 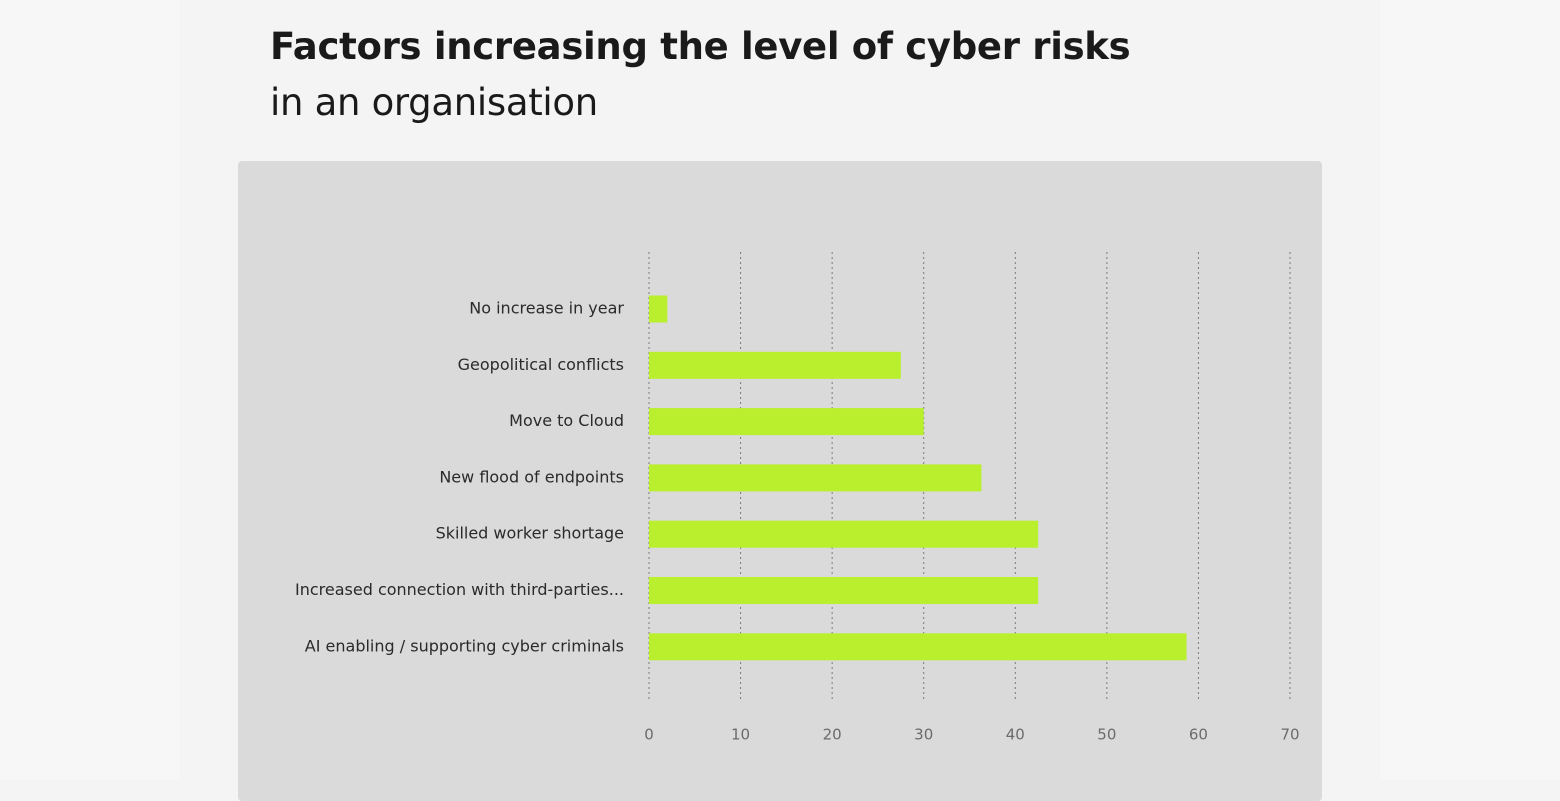 I want to click on x-tick-label: 20, so click(x=832, y=735).